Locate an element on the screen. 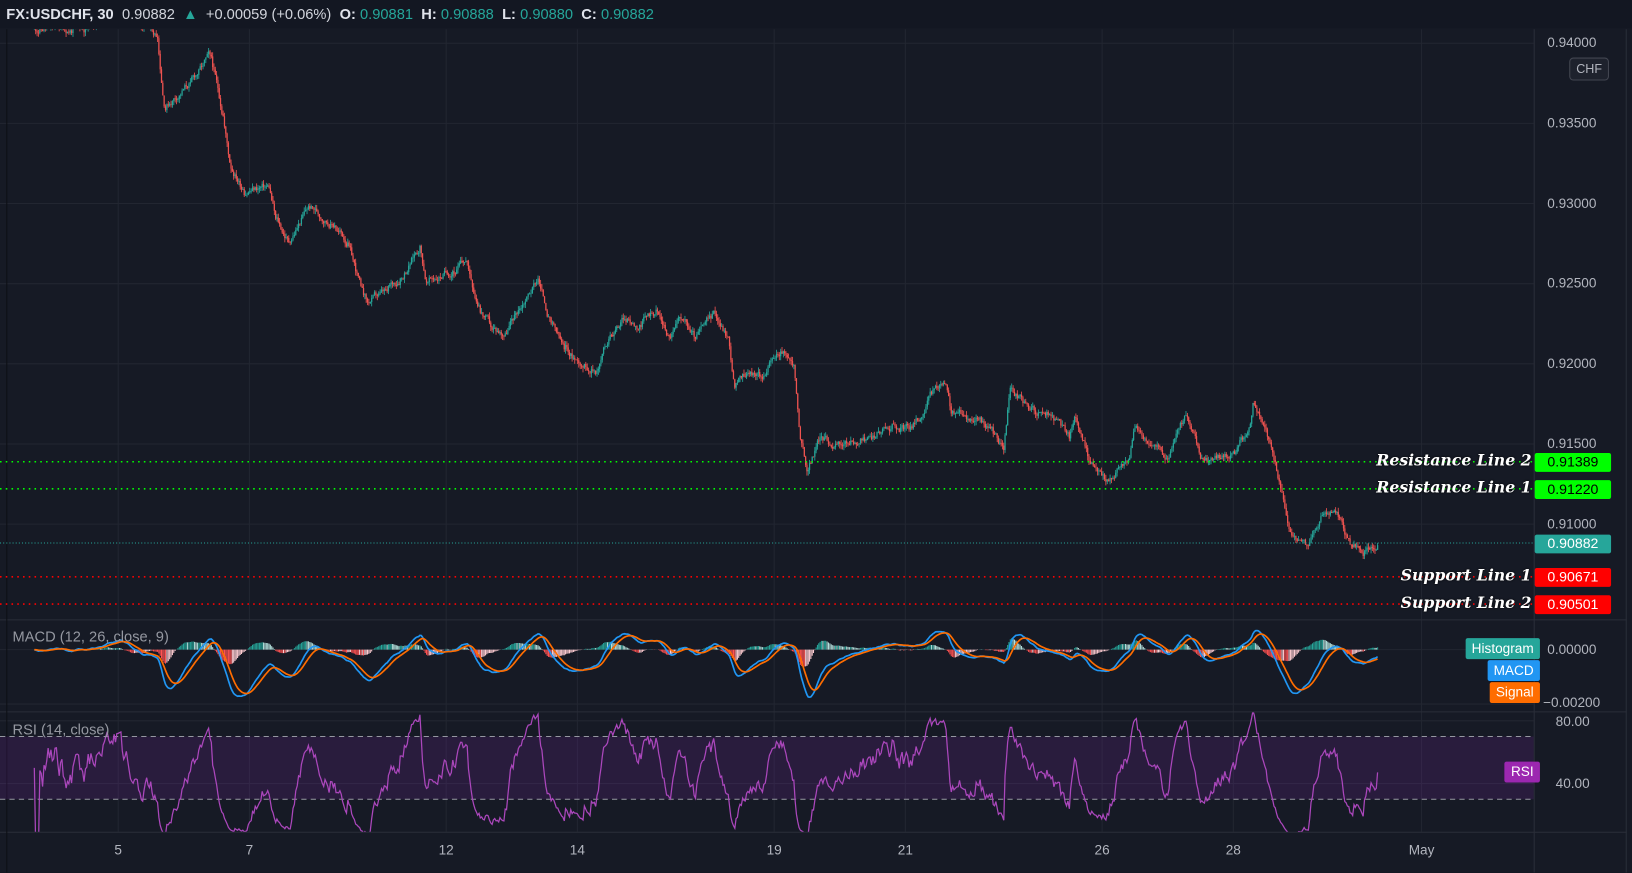 Image resolution: width=1632 pixels, height=873 pixels. rsi-title: RSI (14, close) is located at coordinates (61, 729).